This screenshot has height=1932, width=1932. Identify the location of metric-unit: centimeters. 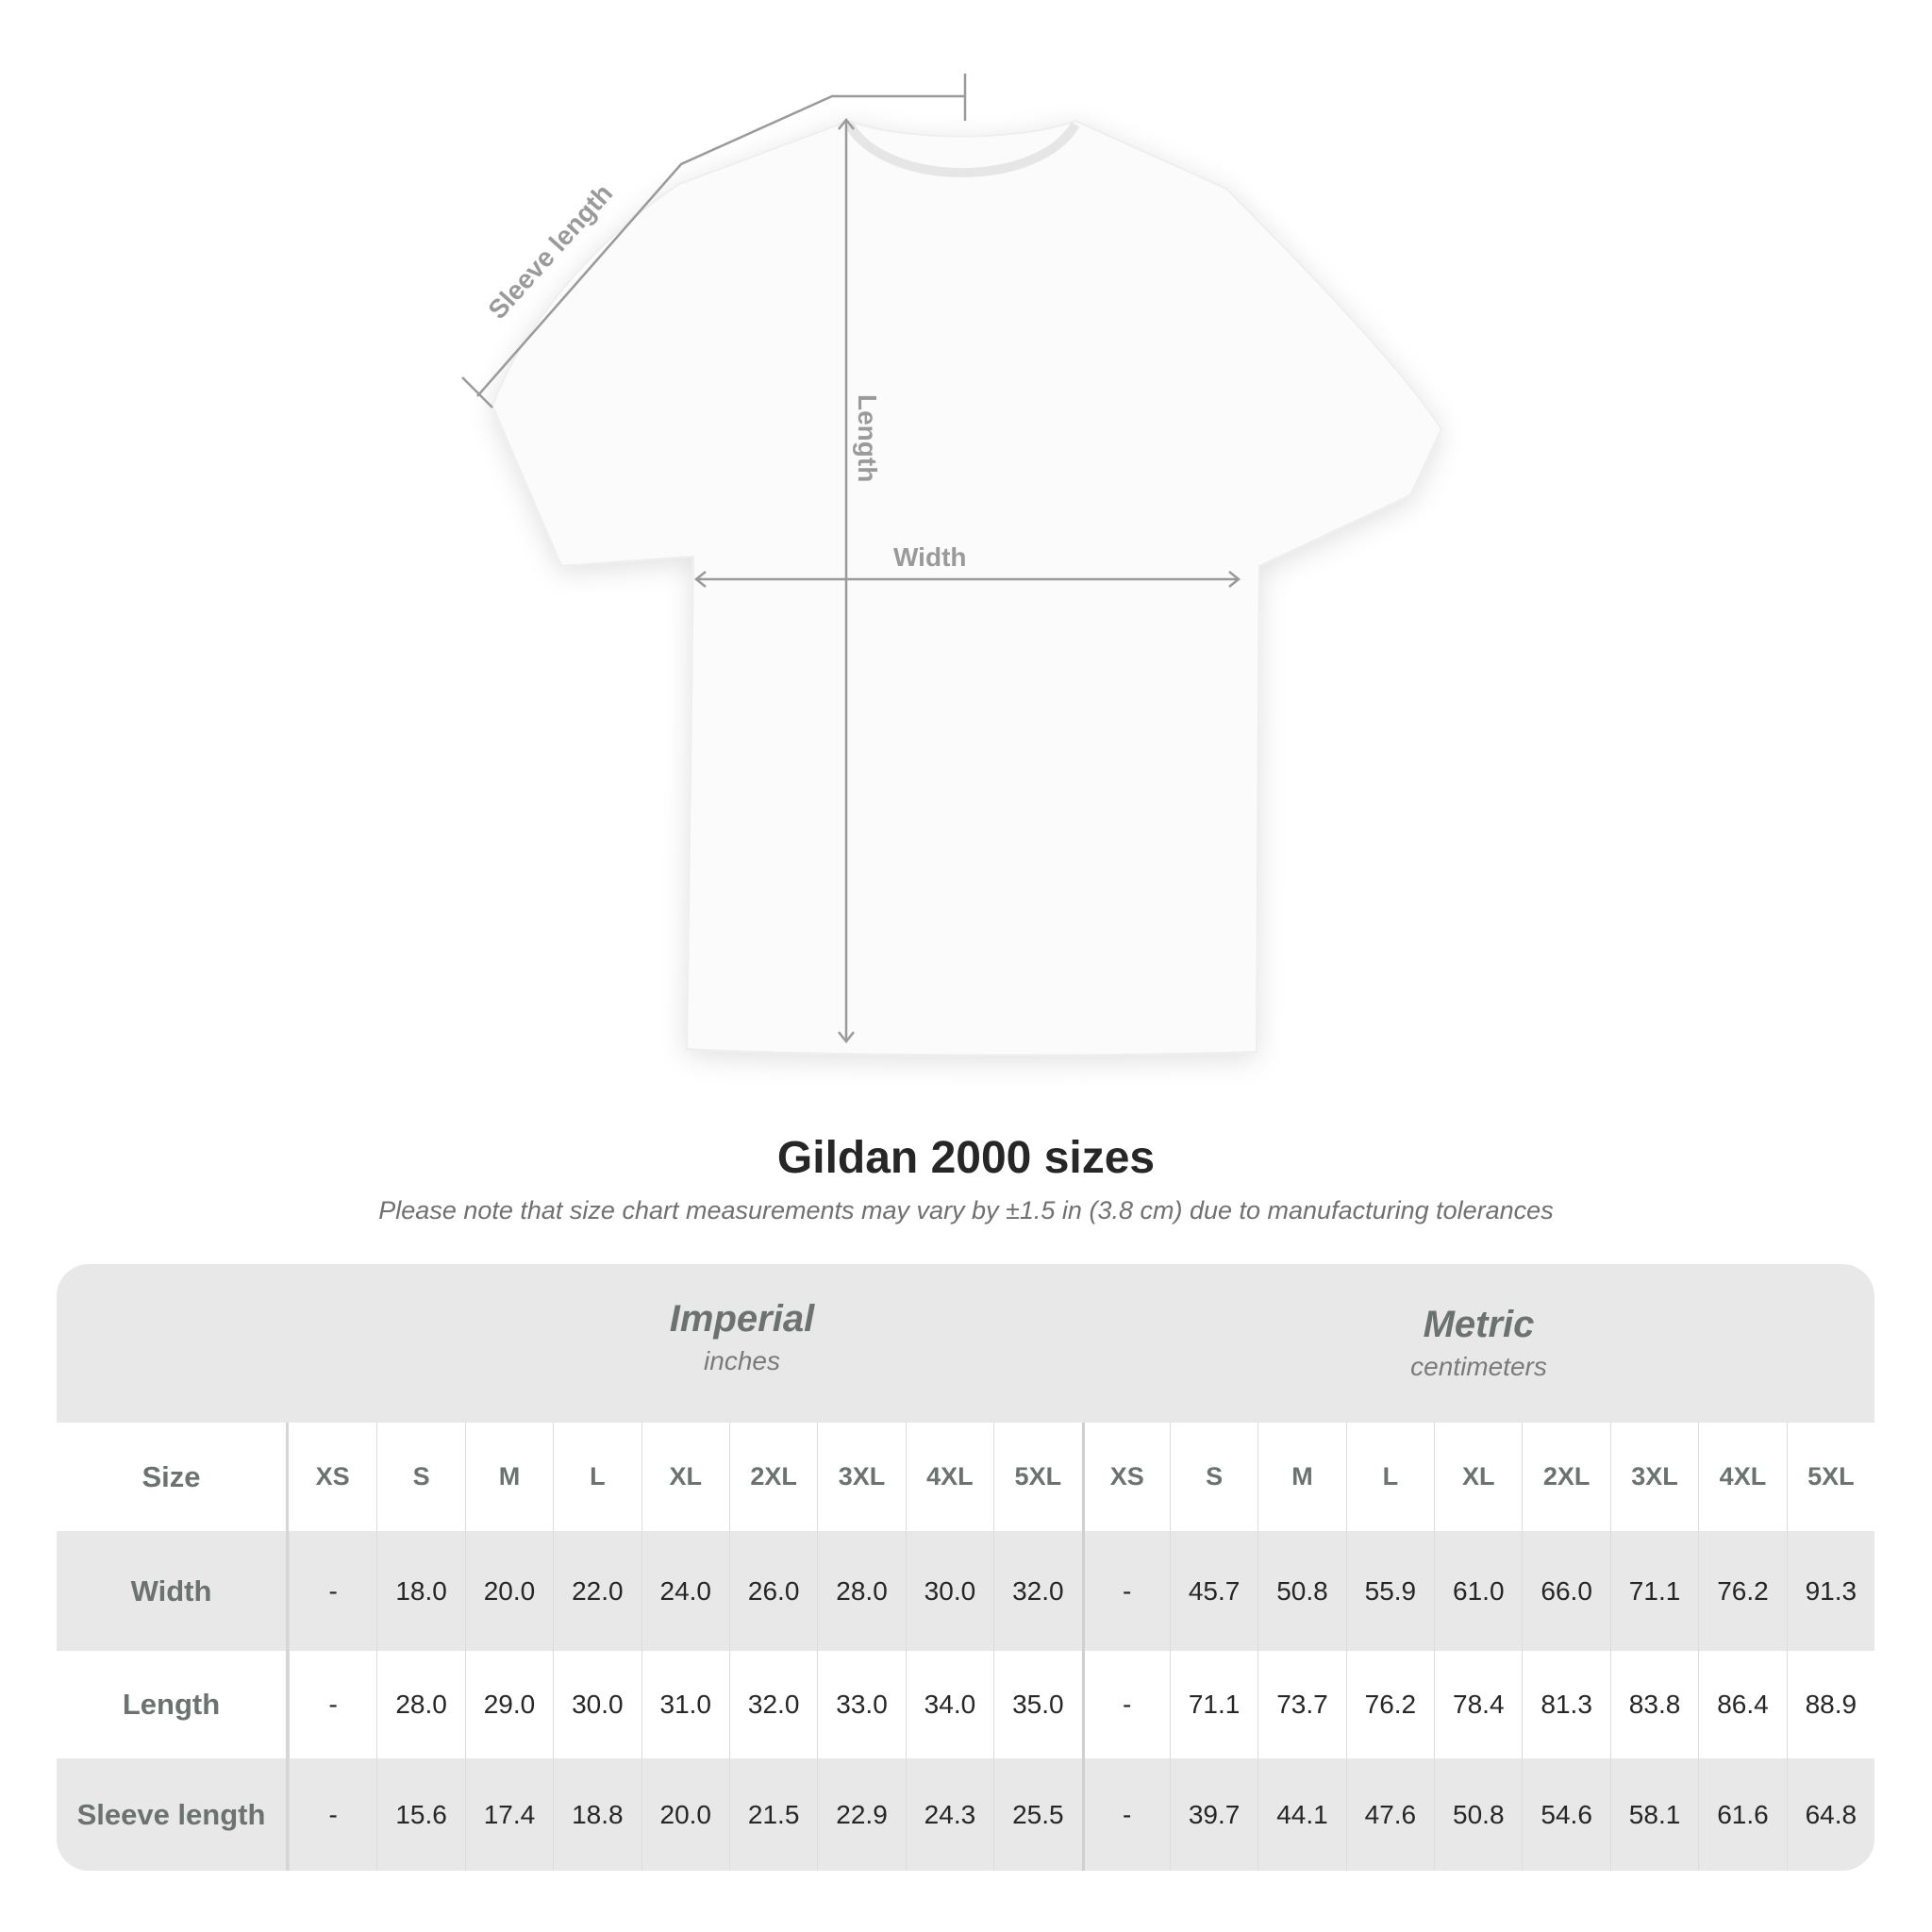
(1478, 1366).